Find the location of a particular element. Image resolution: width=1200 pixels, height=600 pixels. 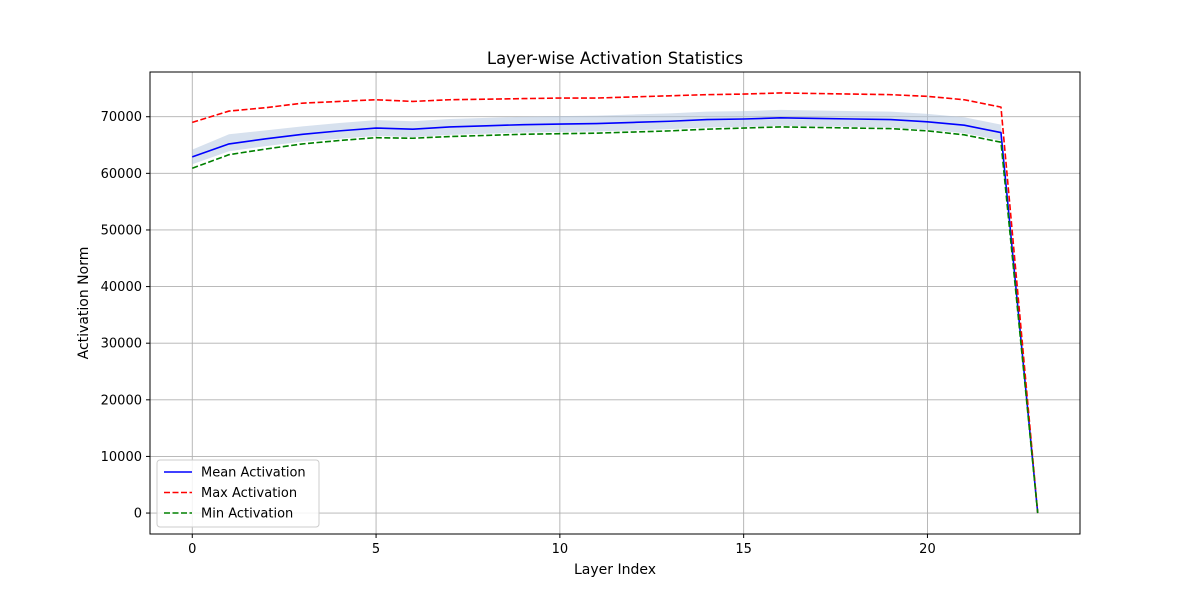

x-tick-label: 10 is located at coordinates (560, 549).